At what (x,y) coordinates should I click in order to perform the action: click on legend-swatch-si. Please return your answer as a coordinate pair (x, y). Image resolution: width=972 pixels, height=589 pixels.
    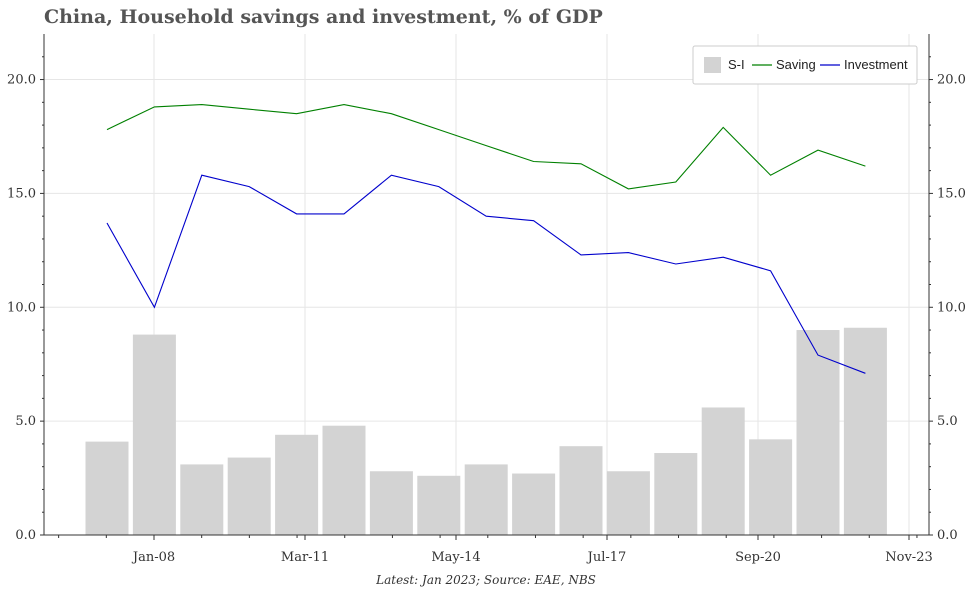
    Looking at the image, I should click on (712, 65).